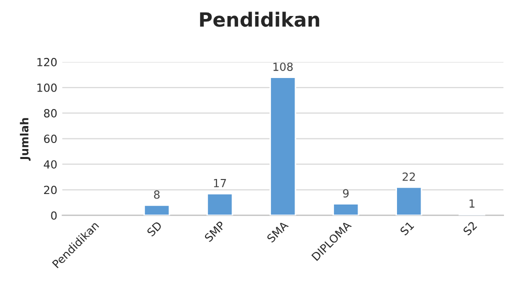 The height and width of the screenshot is (295, 519). What do you see at coordinates (54, 215) in the screenshot?
I see `y-tick-label: 0` at bounding box center [54, 215].